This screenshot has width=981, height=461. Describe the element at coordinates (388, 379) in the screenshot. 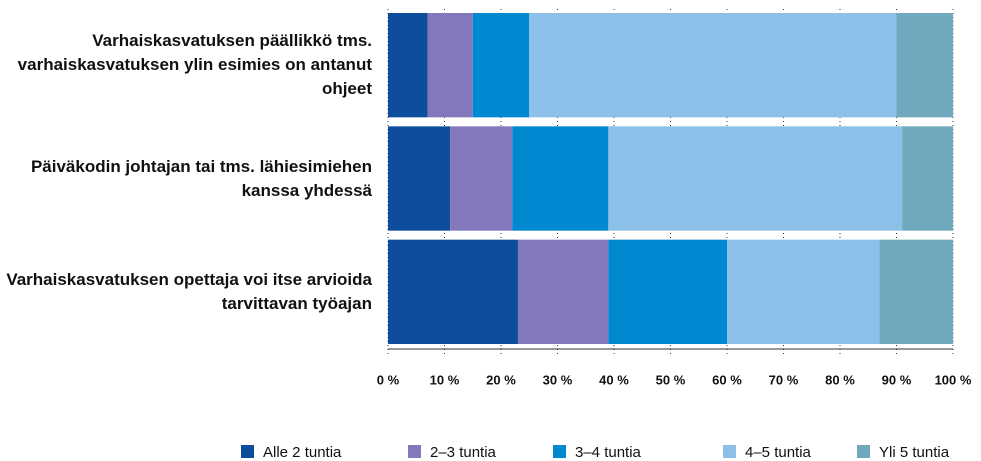

I see `x-tick-label: 0 %` at that location.